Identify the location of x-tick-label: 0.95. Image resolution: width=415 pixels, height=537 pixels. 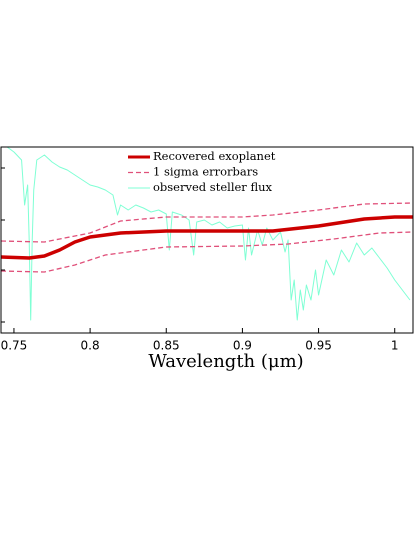
(318, 346).